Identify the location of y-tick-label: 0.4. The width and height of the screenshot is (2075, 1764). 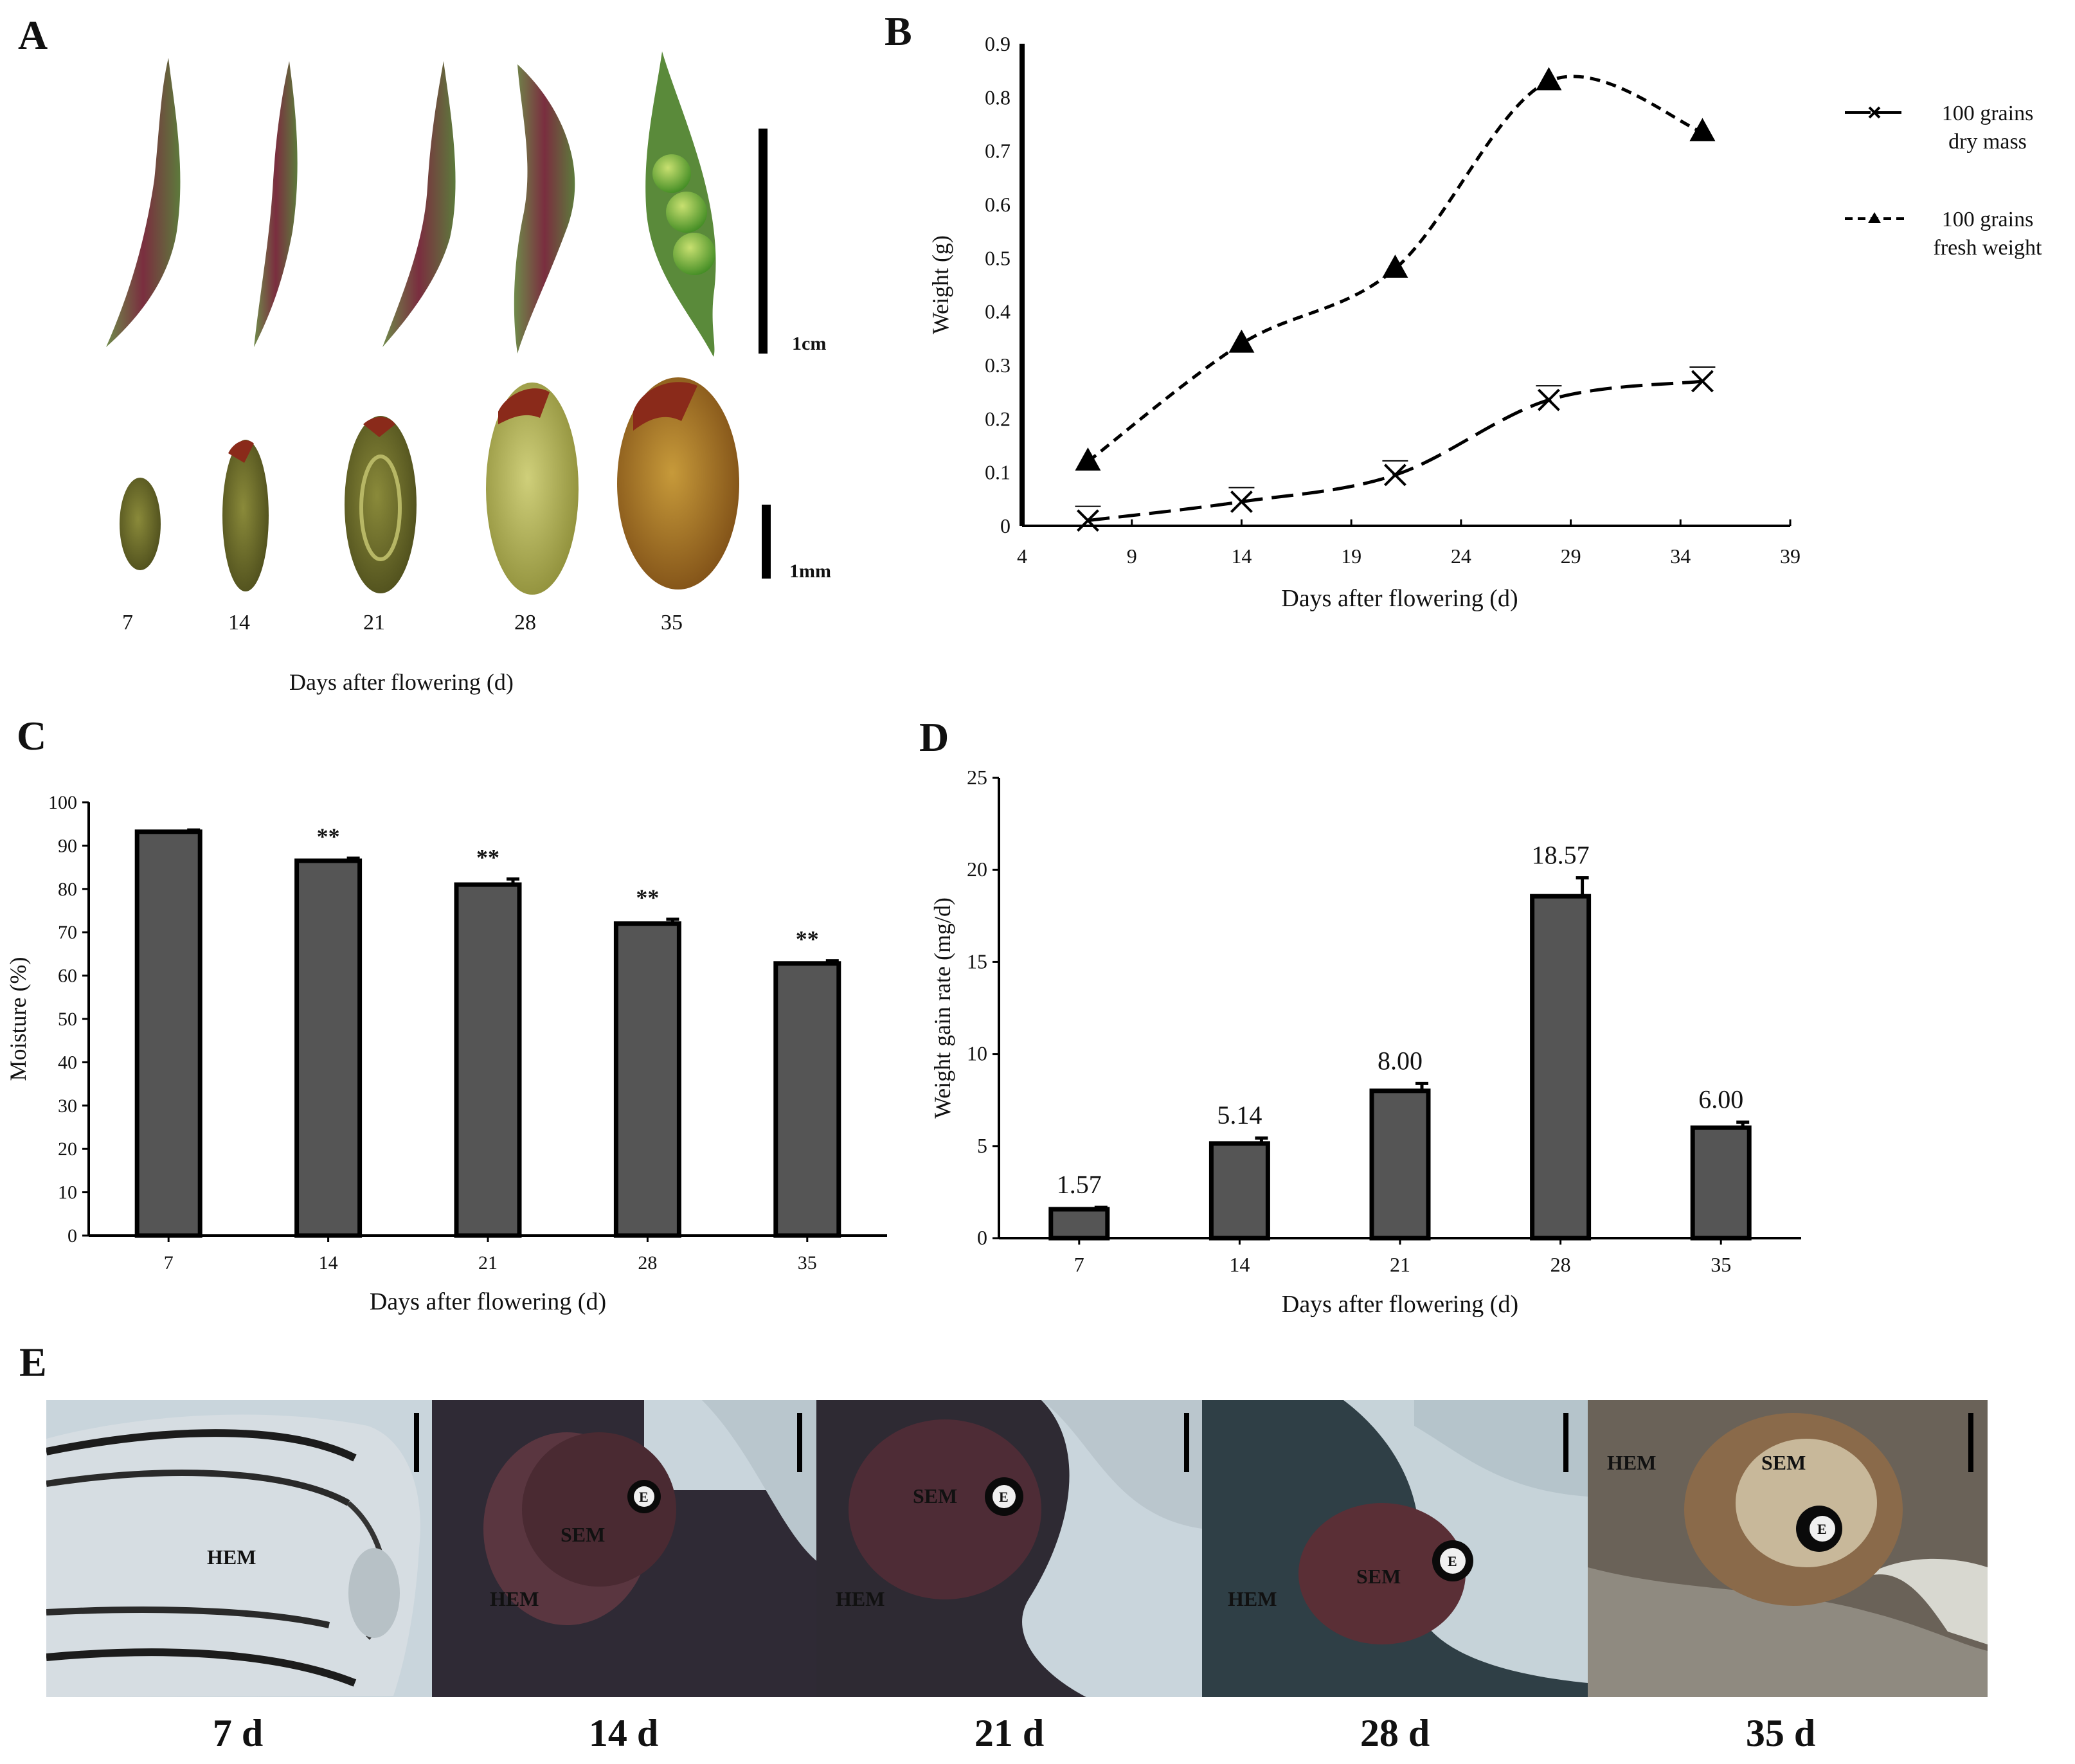
(998, 311).